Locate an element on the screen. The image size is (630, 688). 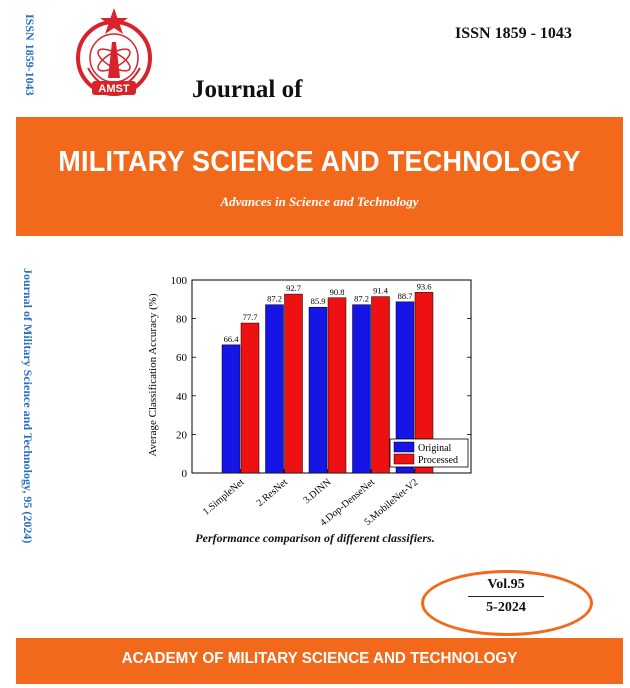
y-axis-ticks: 0 20 40 60 80 100 is located at coordinates (321, 377).